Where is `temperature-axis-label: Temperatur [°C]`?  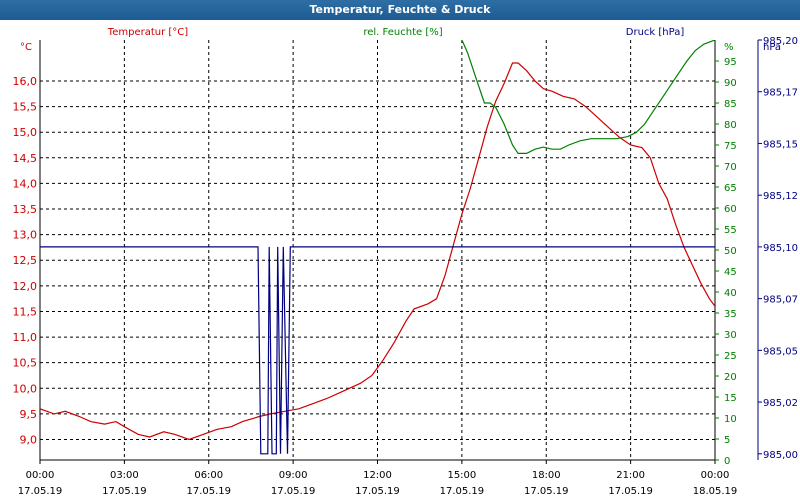
temperature-axis-label: Temperatur [°C] is located at coordinates (147, 32).